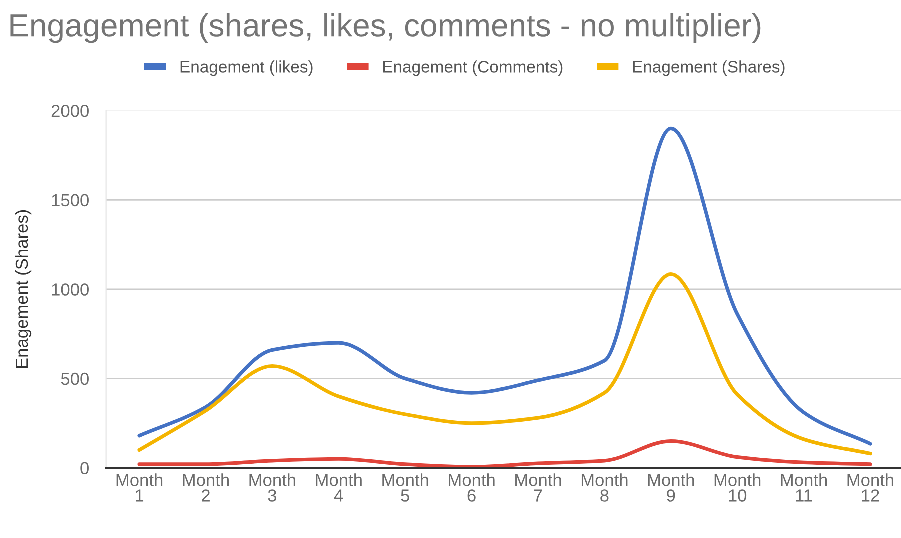 Image resolution: width=901 pixels, height=538 pixels. What do you see at coordinates (871, 488) in the screenshot?
I see `x-tick-label: Month 12` at bounding box center [871, 488].